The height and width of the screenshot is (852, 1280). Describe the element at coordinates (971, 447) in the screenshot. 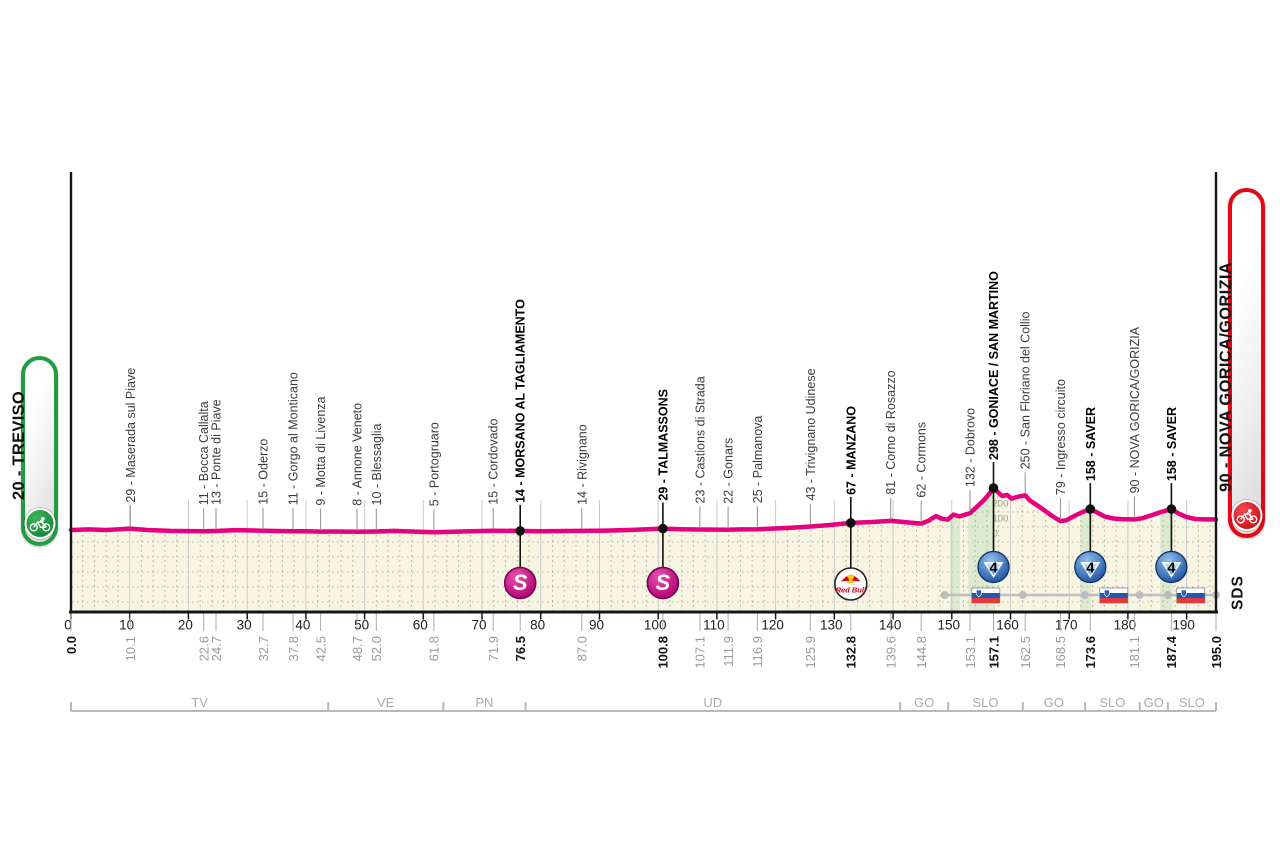

I see `svg-text: 132 - Dobrovo` at that location.